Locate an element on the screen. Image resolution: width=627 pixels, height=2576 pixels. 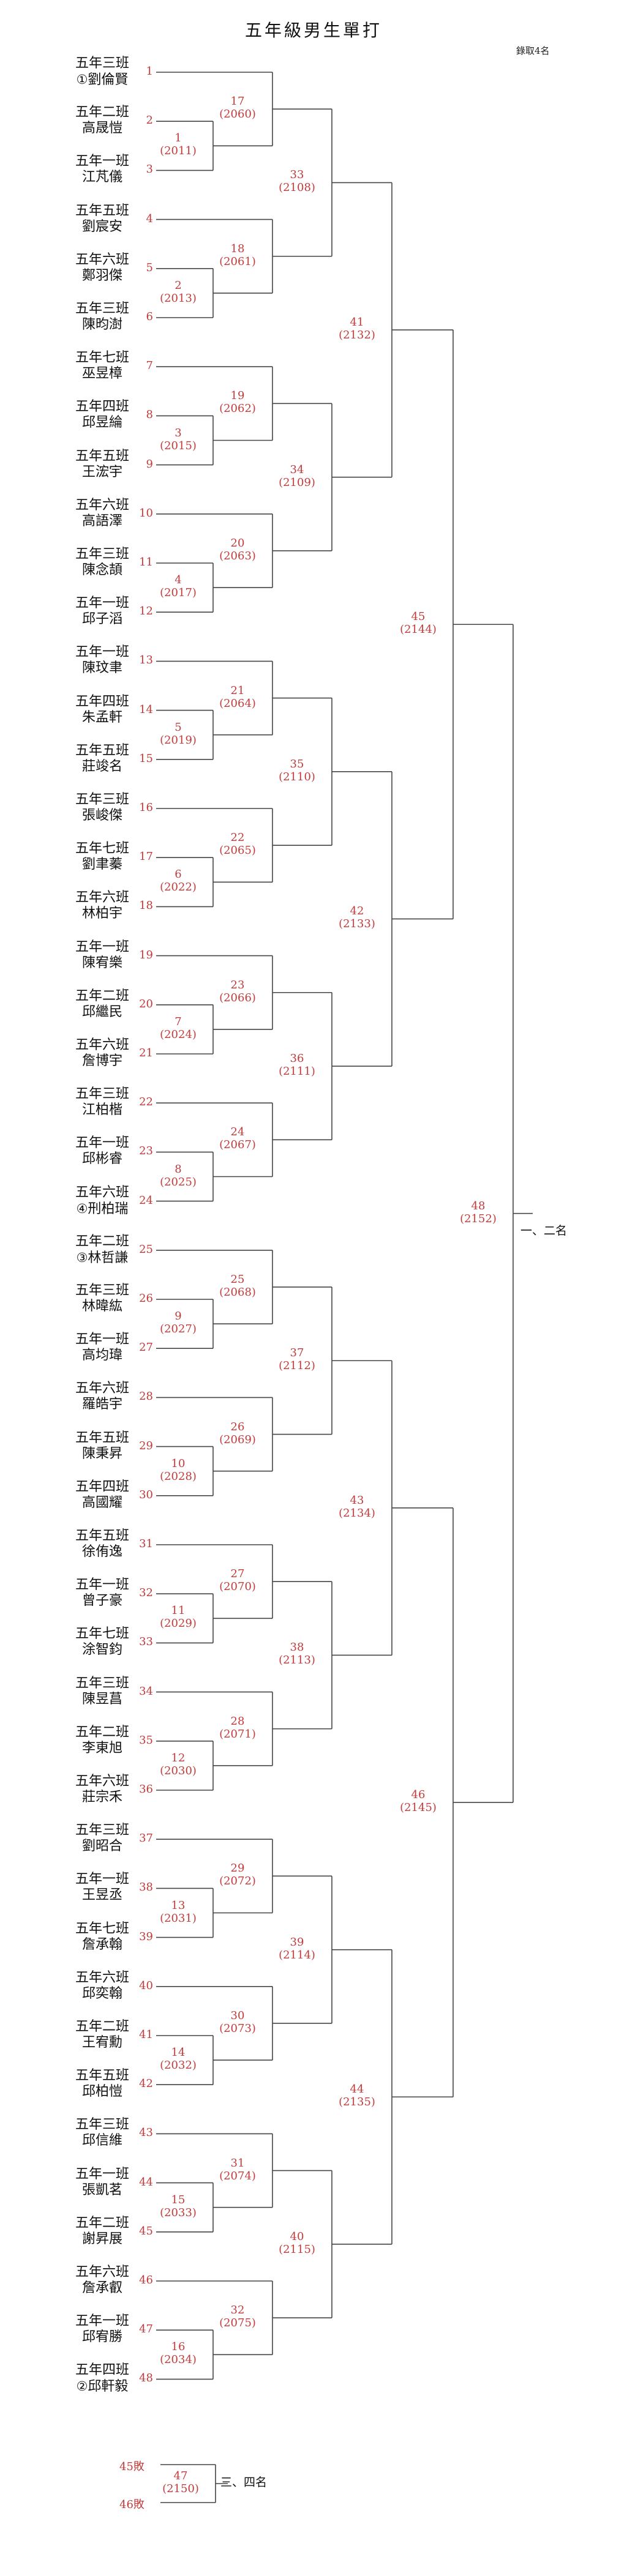
player-name: 莊竣名 is located at coordinates (101, 766).